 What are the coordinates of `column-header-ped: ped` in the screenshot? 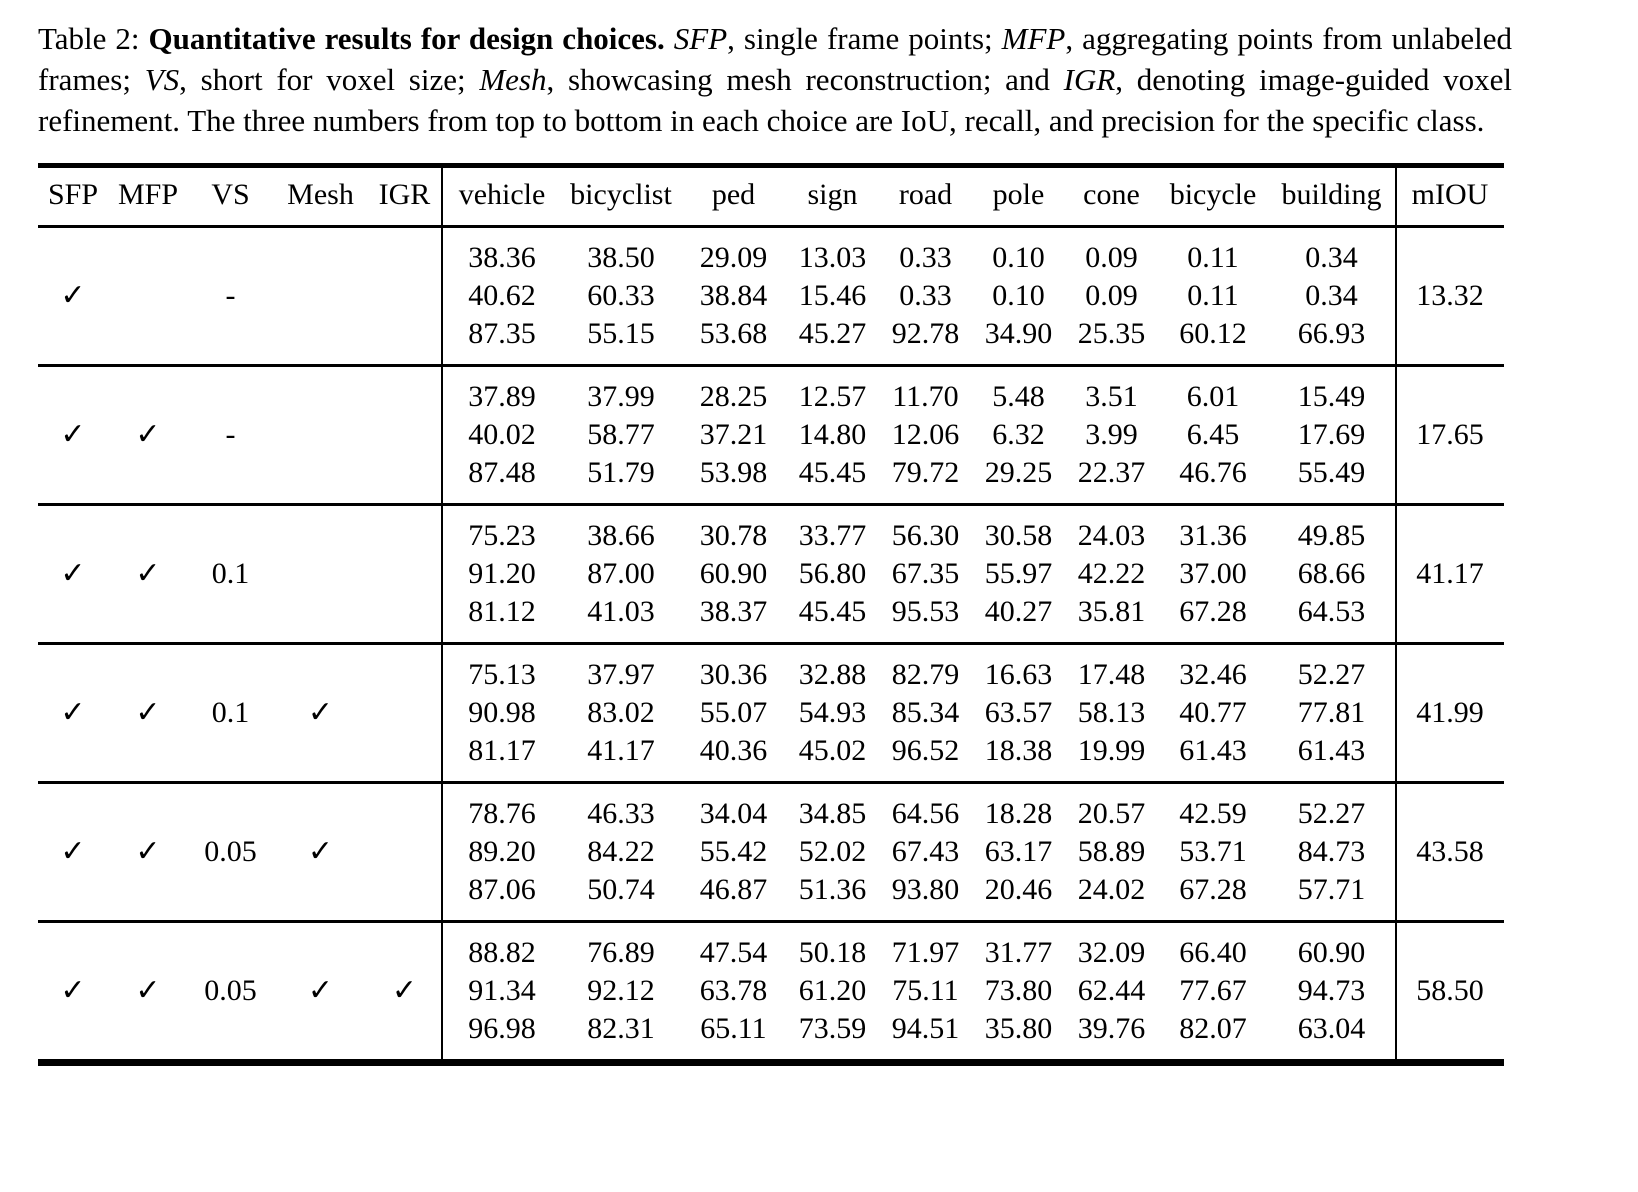 It's located at (733, 194).